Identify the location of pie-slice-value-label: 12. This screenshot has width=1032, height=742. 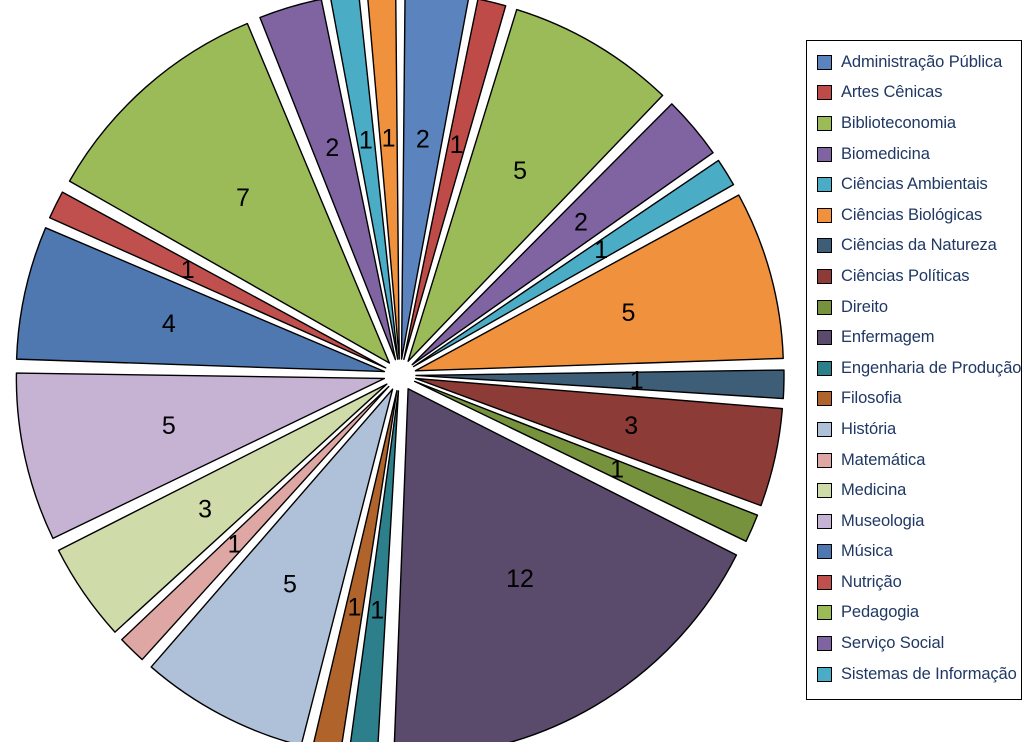
(520, 579).